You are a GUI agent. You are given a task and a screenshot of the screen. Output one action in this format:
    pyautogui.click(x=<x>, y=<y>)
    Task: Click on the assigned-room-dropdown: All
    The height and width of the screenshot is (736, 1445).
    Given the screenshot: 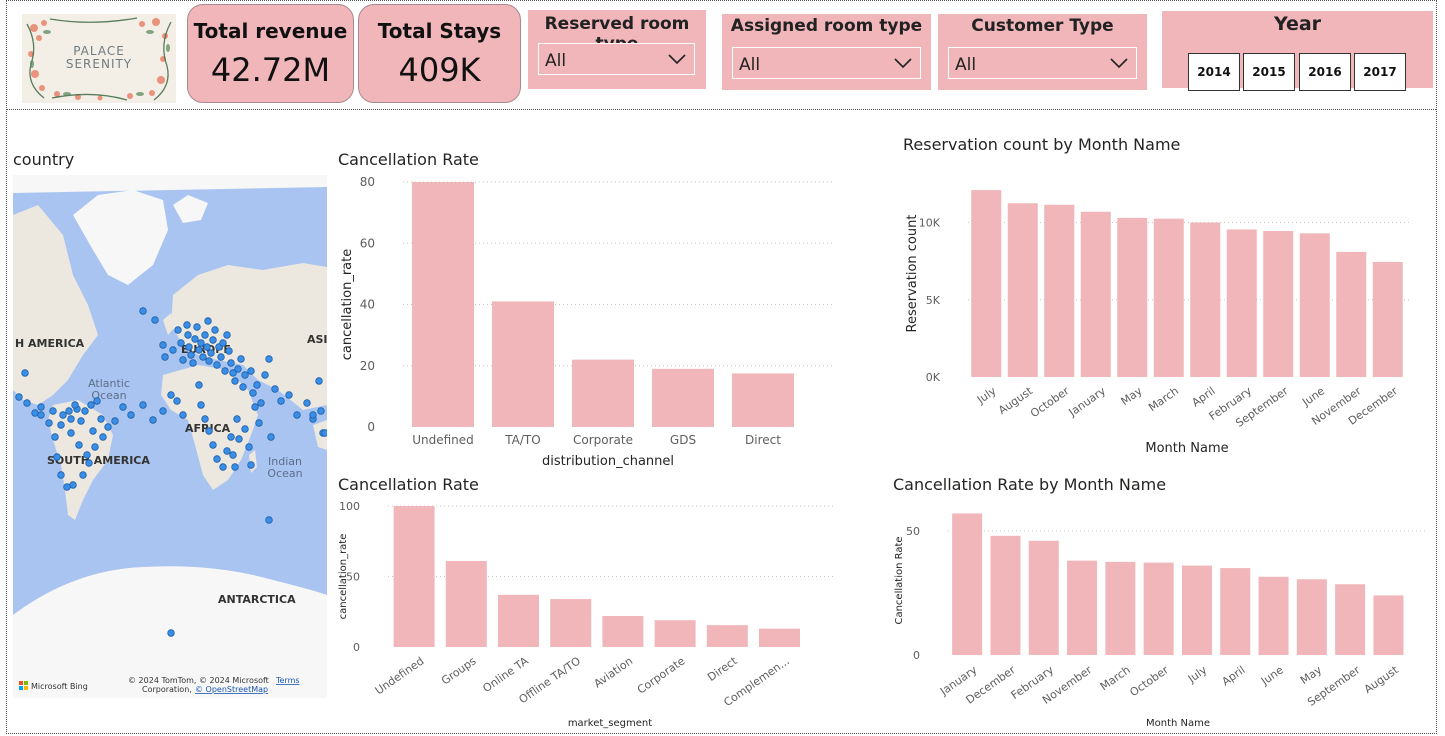 What is the action you would take?
    pyautogui.click(x=826, y=63)
    